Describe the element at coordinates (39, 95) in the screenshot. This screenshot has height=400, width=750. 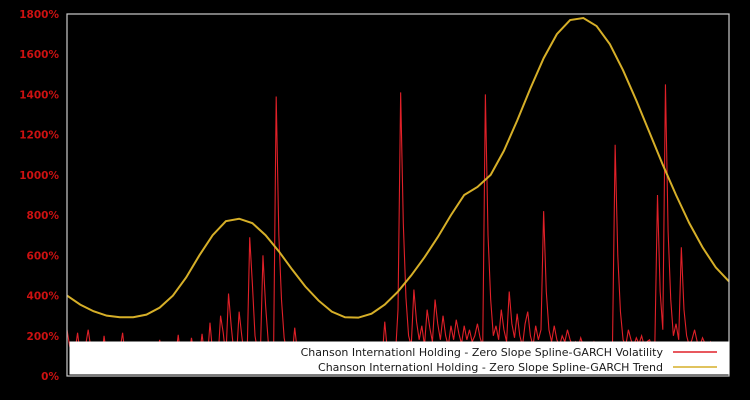
I see `y-axis-tick-label: 1400%` at that location.